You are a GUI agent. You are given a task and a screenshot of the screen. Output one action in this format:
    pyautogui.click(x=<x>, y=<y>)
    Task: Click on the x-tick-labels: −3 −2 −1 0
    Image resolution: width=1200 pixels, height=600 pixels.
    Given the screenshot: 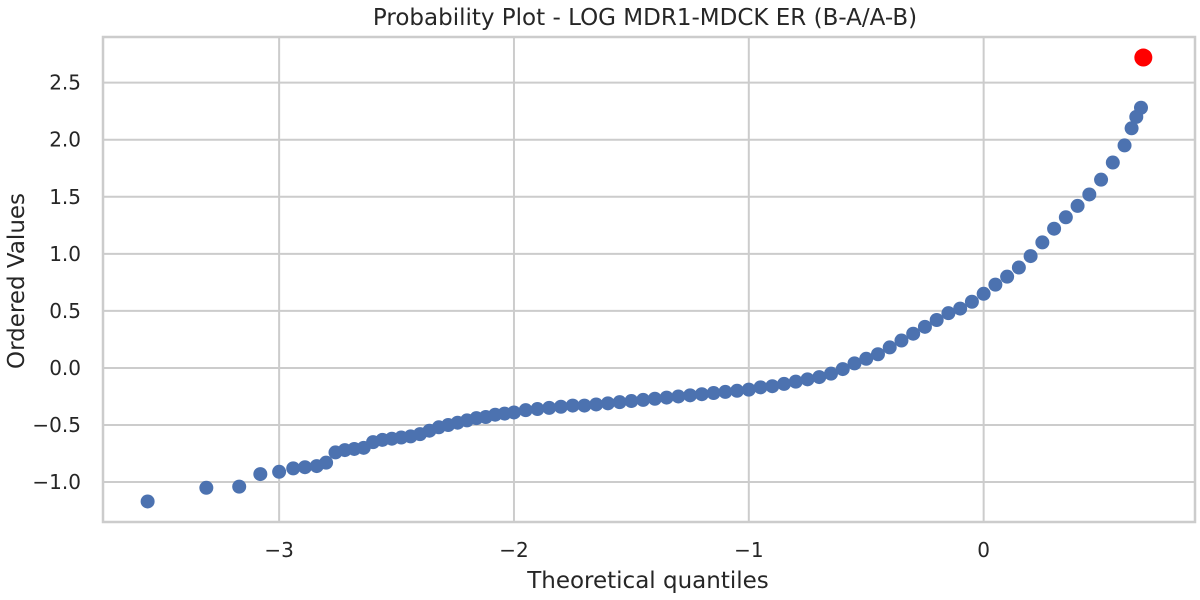 What is the action you would take?
    pyautogui.click(x=627, y=550)
    